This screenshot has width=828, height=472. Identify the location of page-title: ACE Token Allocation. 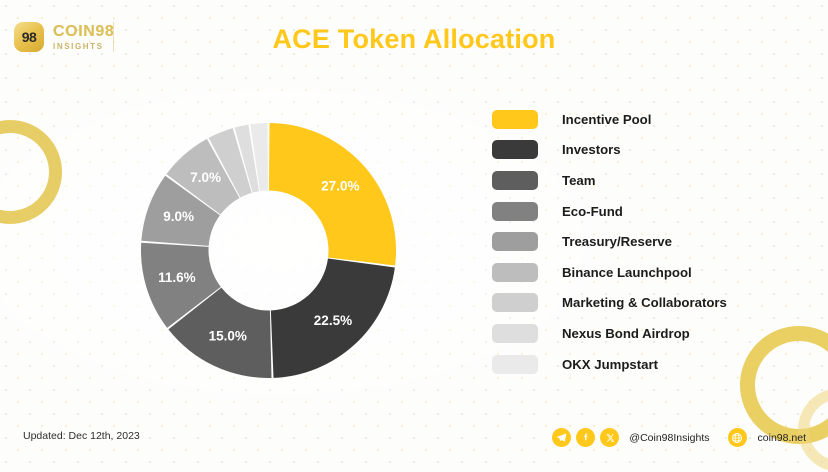
(414, 39).